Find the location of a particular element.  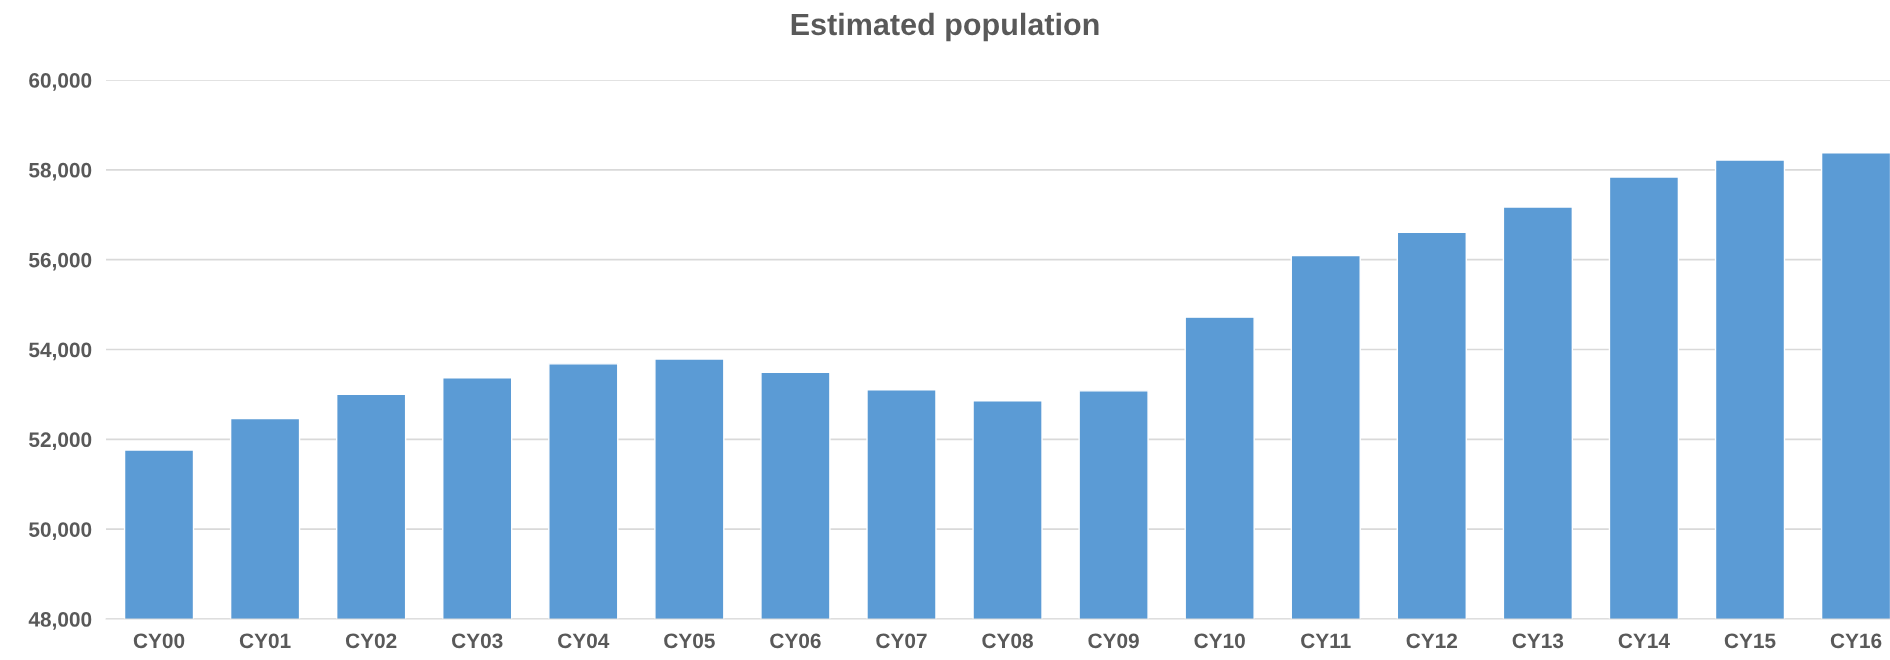

x-tick-label: CY13 is located at coordinates (1538, 641).